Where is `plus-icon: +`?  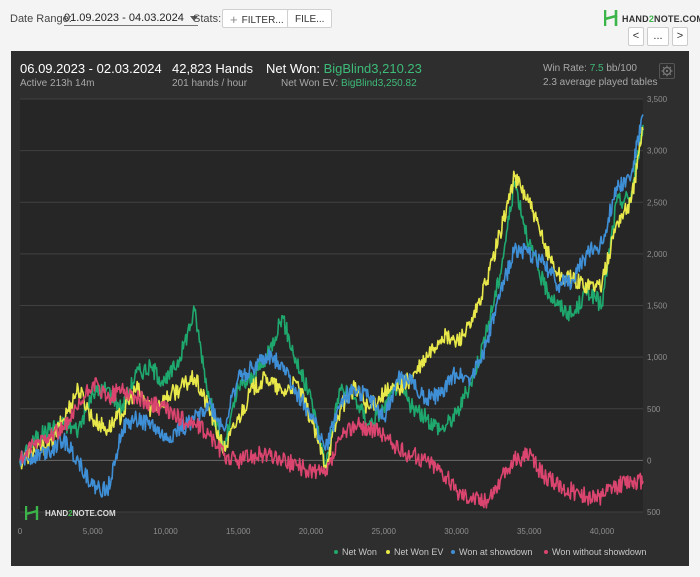
plus-icon: + is located at coordinates (234, 19).